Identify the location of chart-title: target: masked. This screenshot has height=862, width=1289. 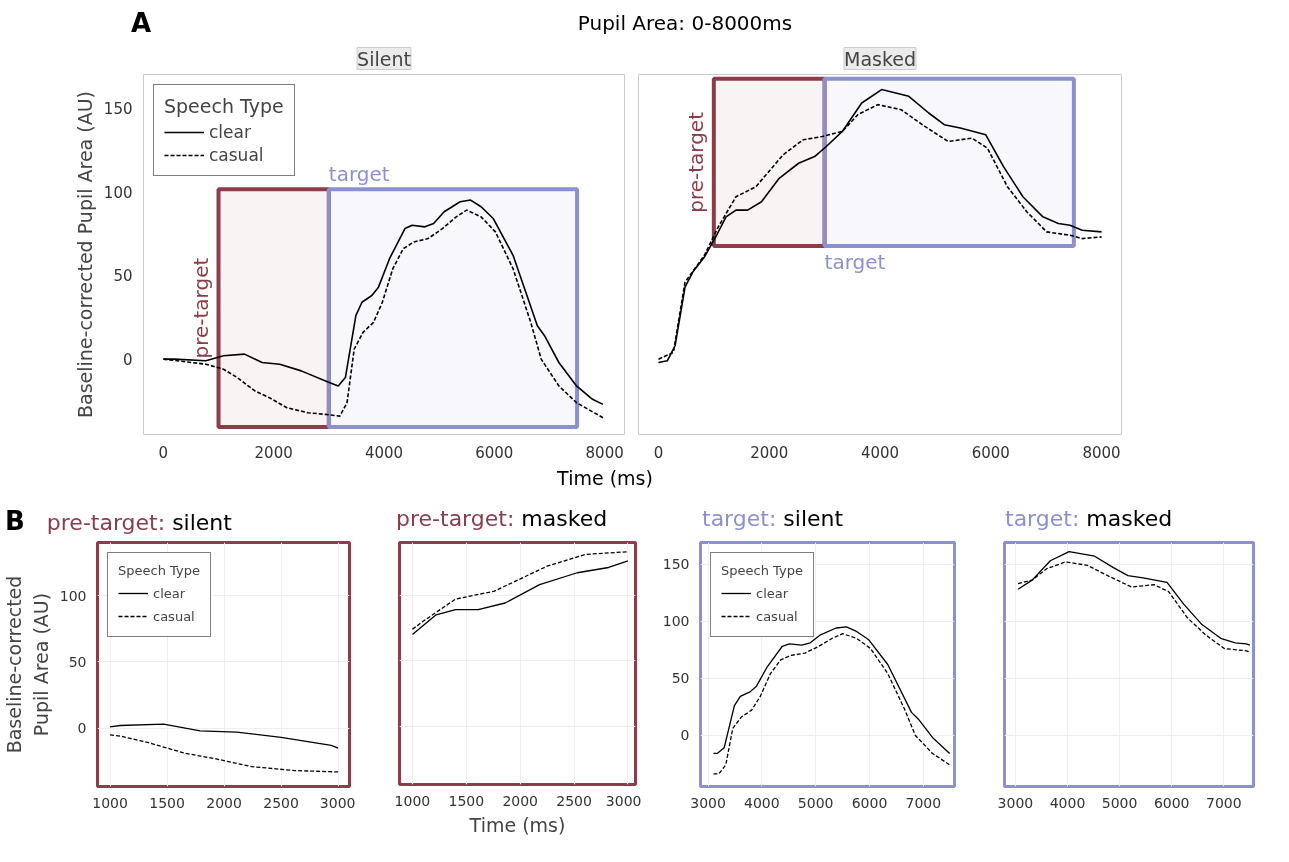
(1088, 519).